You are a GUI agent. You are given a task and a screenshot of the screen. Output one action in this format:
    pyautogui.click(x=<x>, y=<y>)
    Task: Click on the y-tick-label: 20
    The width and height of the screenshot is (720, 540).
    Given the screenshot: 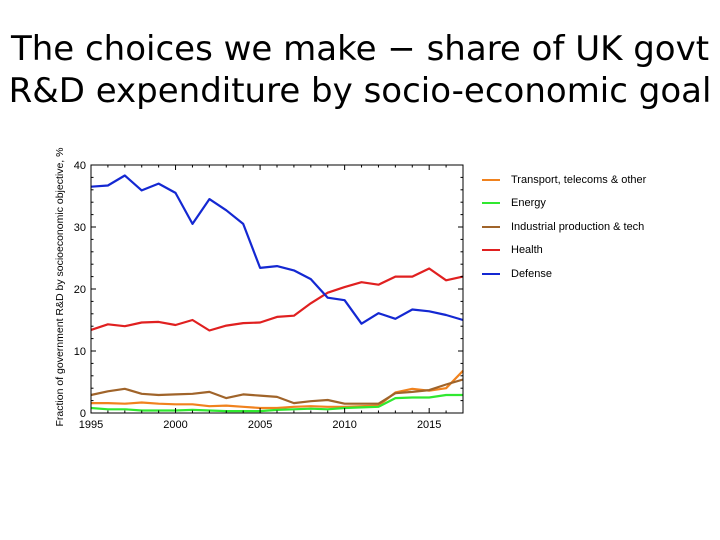 What is the action you would take?
    pyautogui.click(x=80, y=290)
    